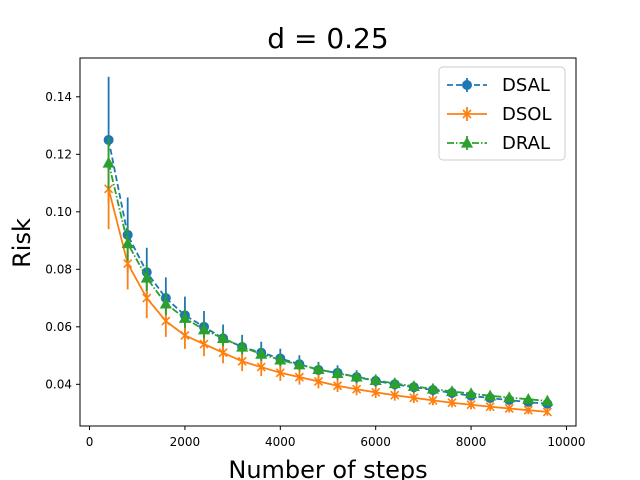 This screenshot has height=480, width=640. I want to click on legend-label: DSOL, so click(526, 114).